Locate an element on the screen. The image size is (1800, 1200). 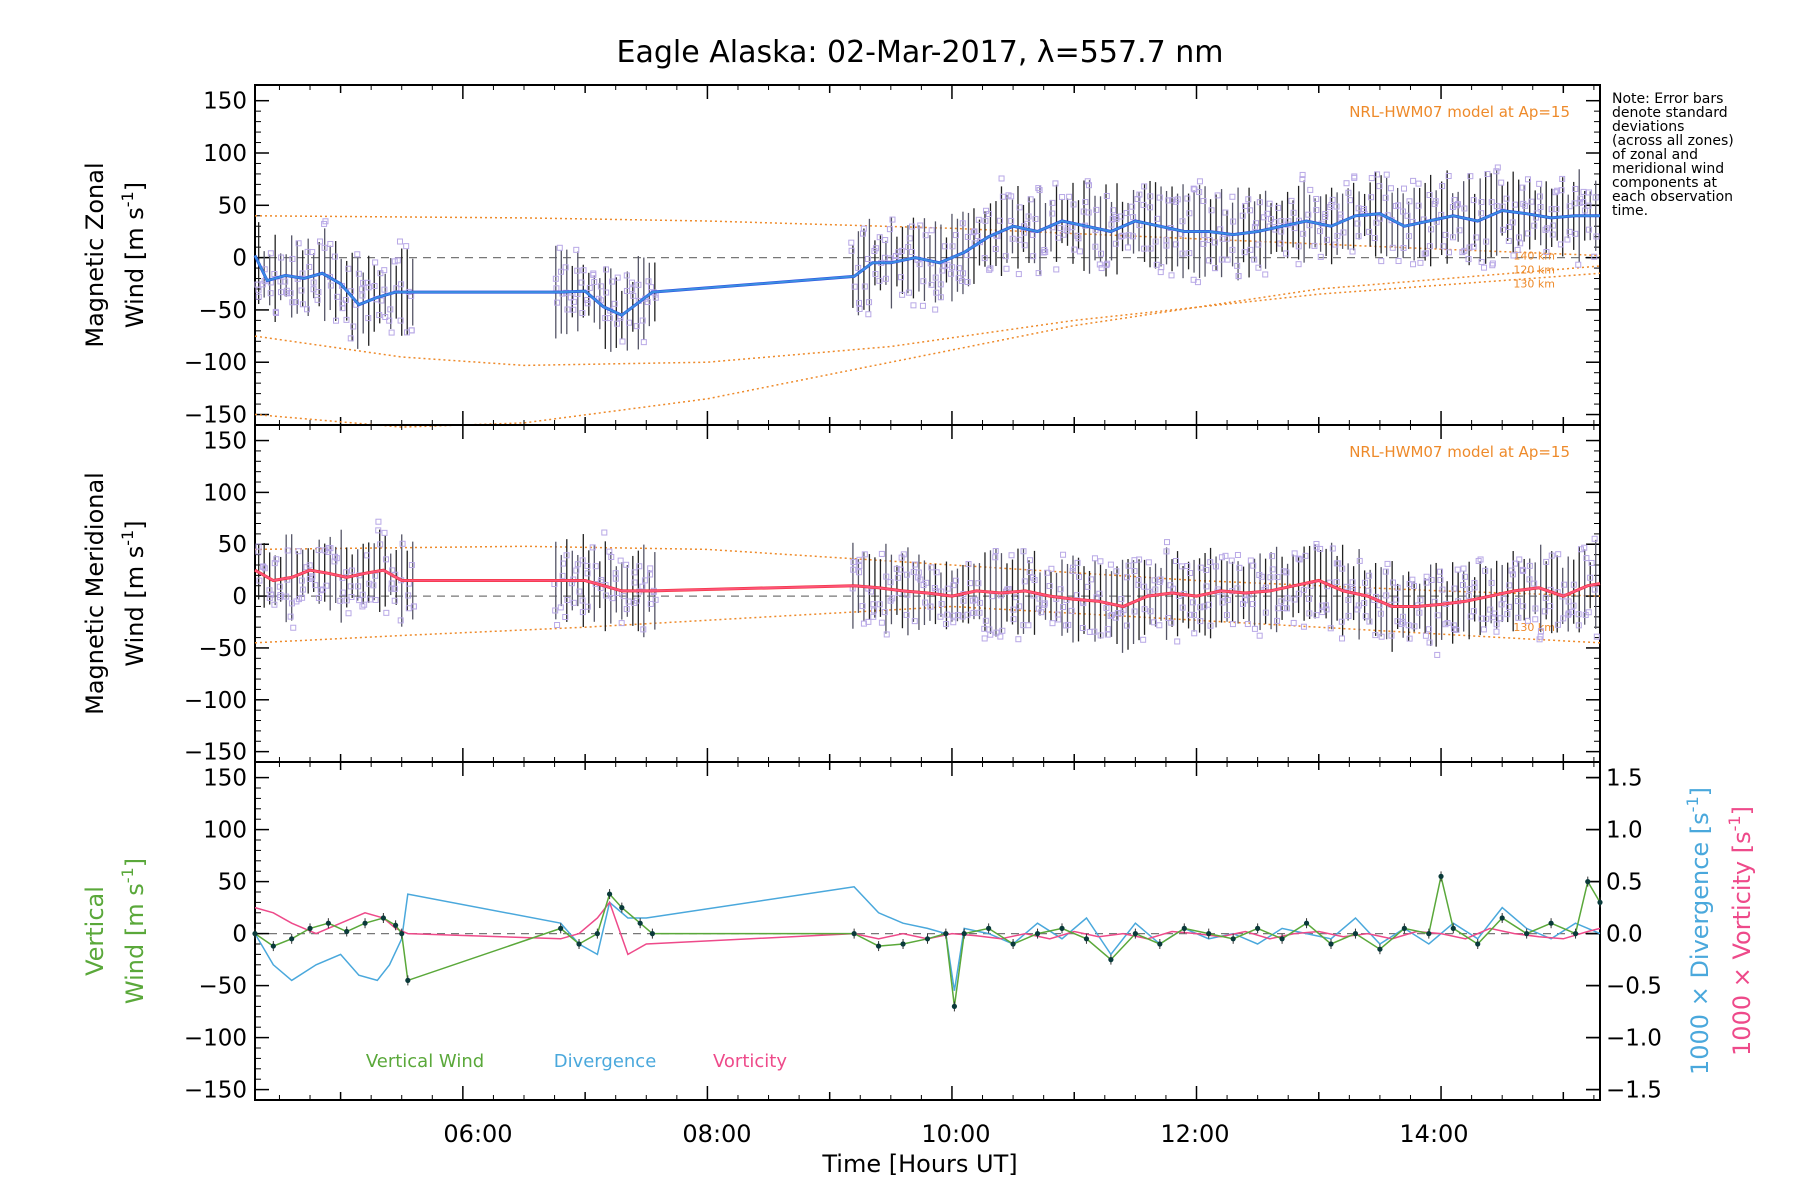
y-tick-label: −150 is located at coordinates (215, 416).